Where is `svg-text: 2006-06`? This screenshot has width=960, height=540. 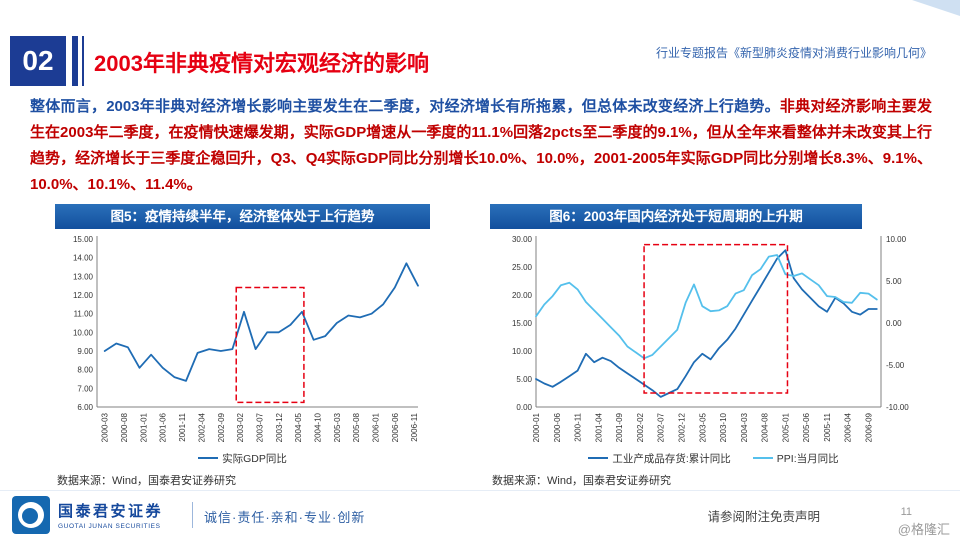
svg-text: 2006-06 is located at coordinates (395, 427).